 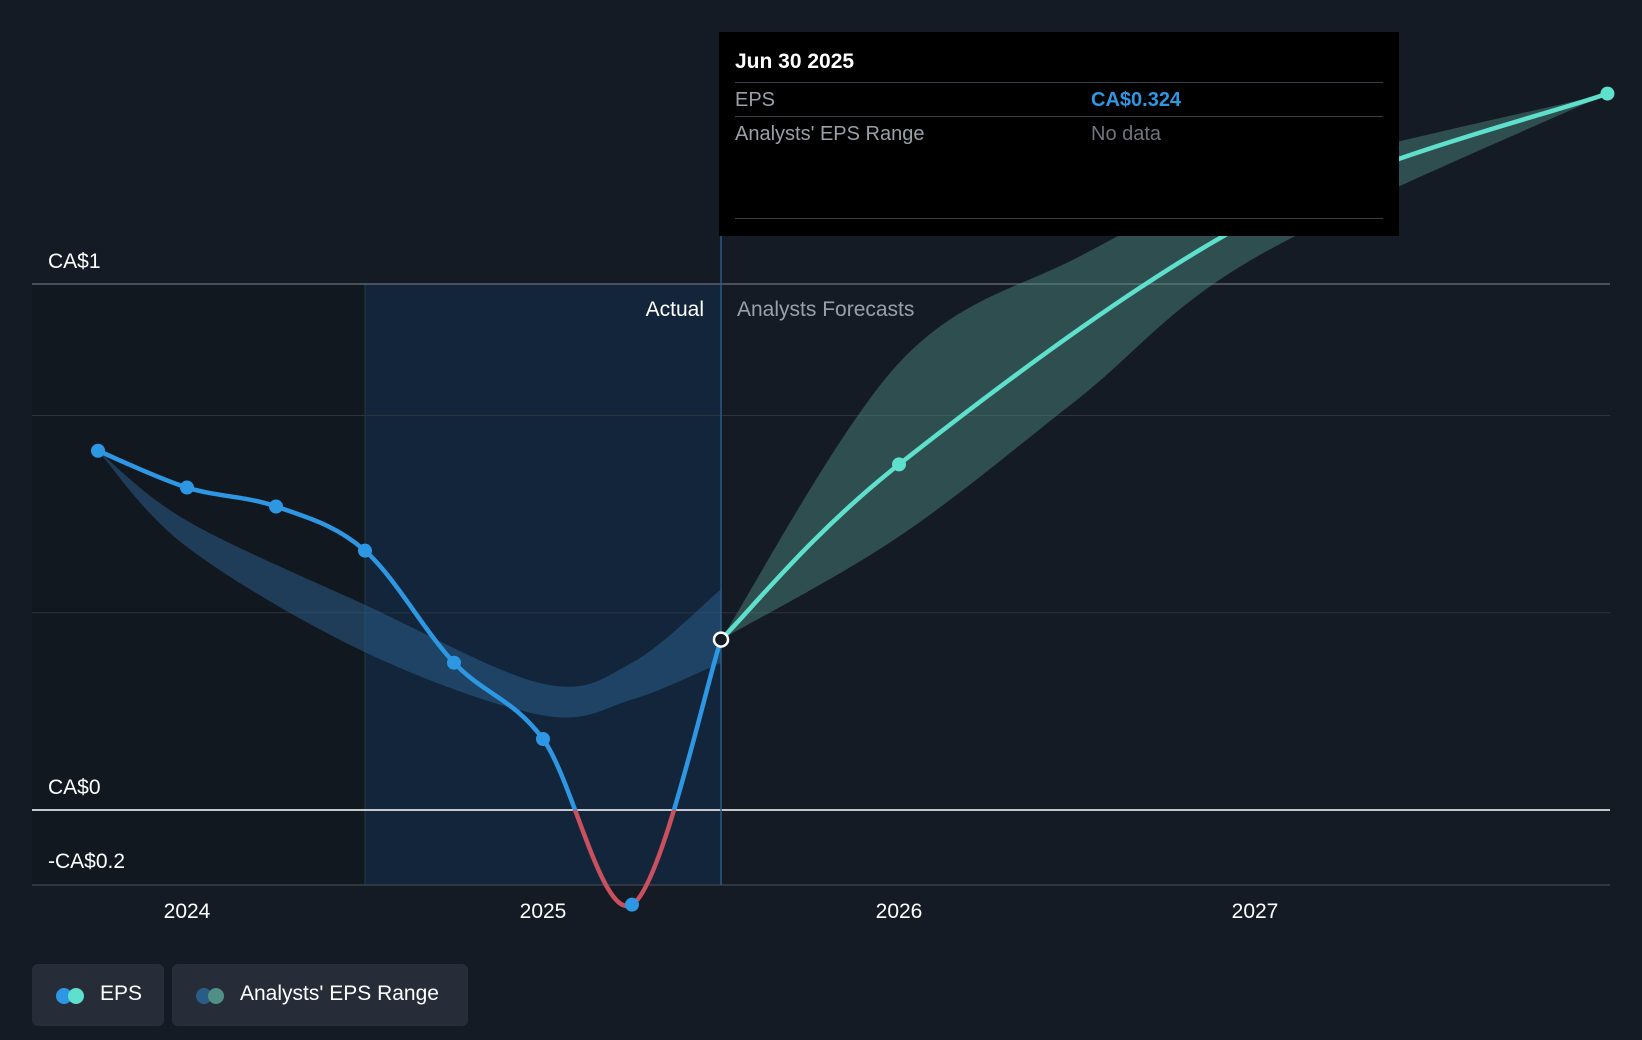 What do you see at coordinates (543, 911) in the screenshot?
I see `x-label-2025: 2025` at bounding box center [543, 911].